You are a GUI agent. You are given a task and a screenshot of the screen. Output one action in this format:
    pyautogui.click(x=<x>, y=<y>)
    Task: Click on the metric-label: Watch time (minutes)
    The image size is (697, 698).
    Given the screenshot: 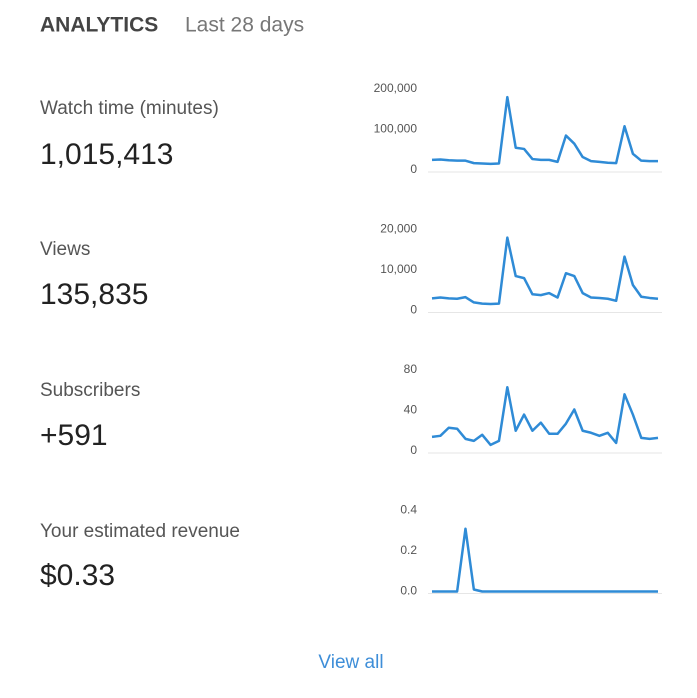 What is the action you would take?
    pyautogui.click(x=129, y=108)
    